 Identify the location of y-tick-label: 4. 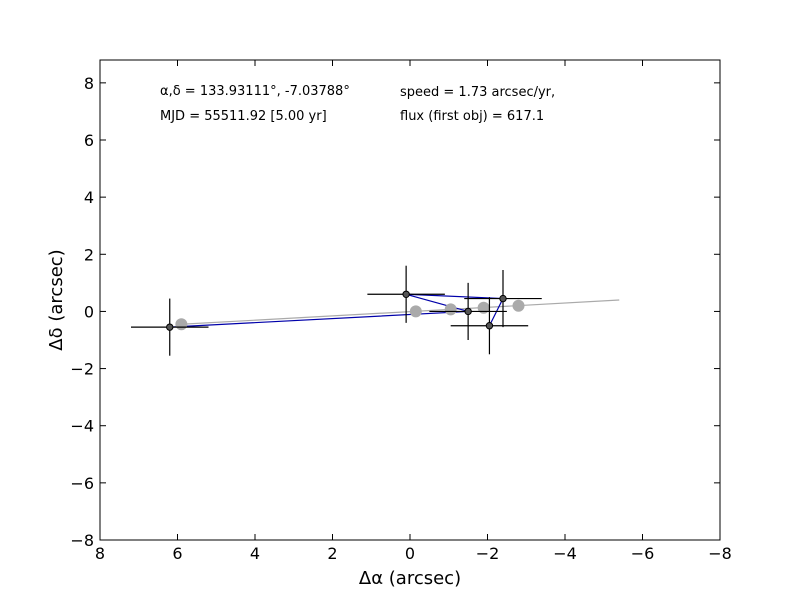
(89, 197).